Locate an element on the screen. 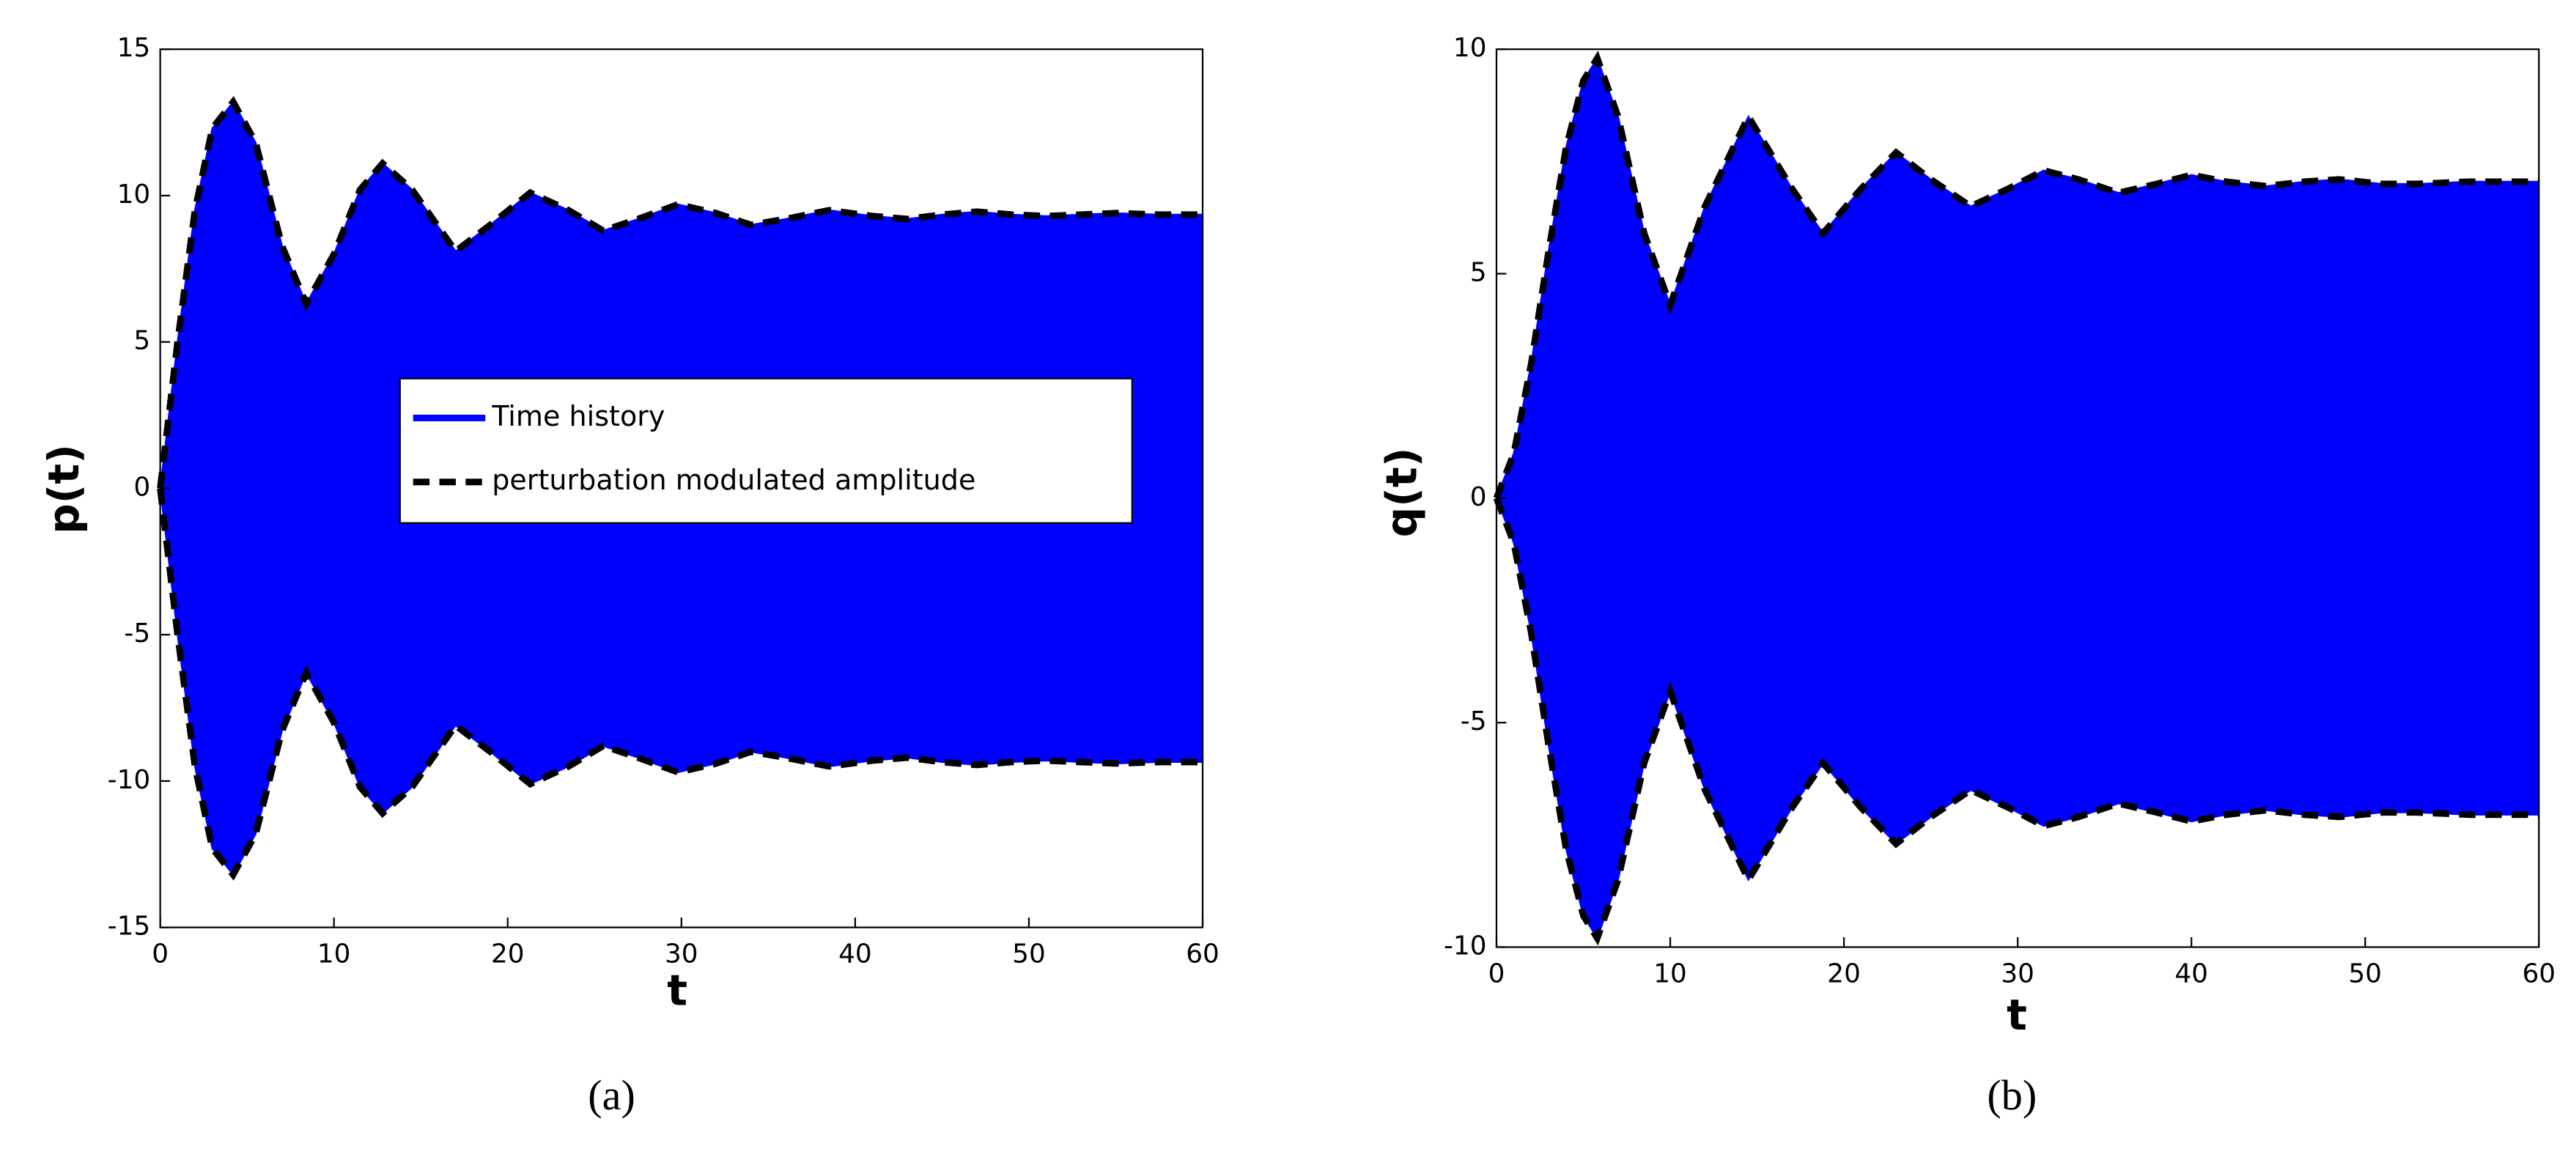  caption: (b) is located at coordinates (2012, 1095).